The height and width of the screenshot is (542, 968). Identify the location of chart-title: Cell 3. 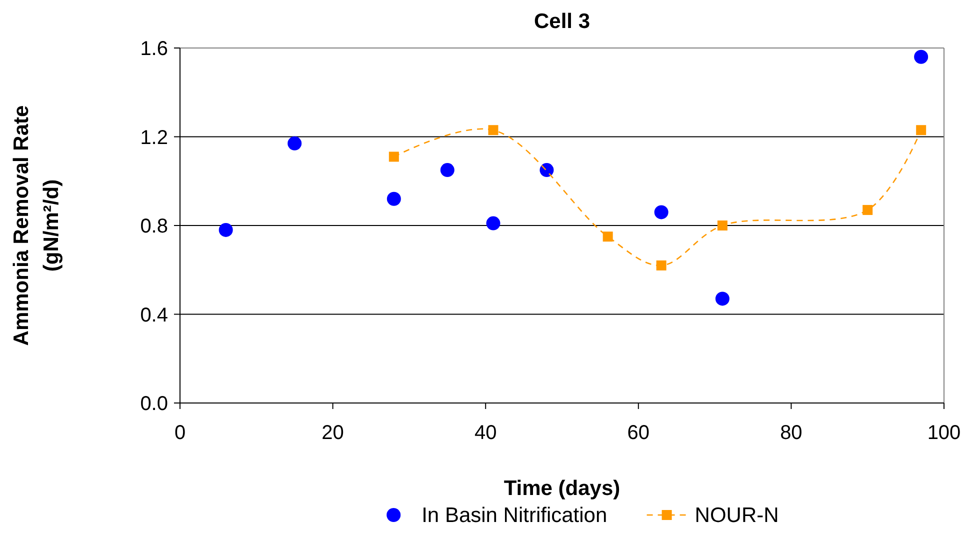
(562, 21).